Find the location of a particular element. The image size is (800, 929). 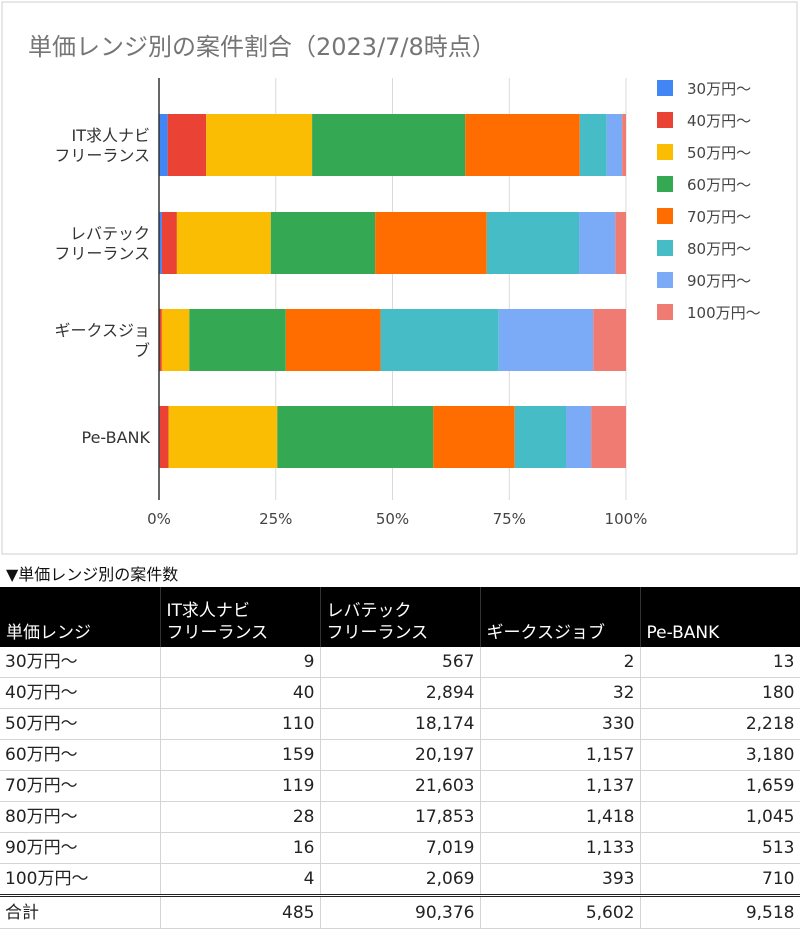

cell-value: 2,894 is located at coordinates (400, 693).